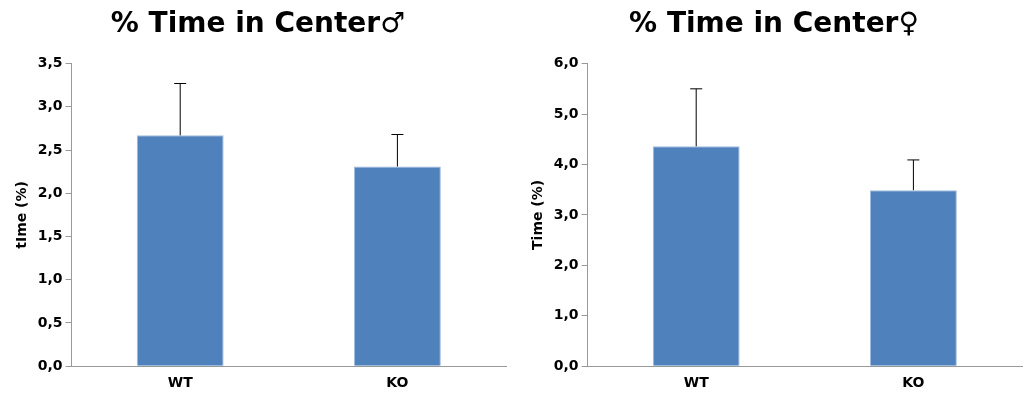  I want to click on y-tick-label: 6,0, so click(566, 62).